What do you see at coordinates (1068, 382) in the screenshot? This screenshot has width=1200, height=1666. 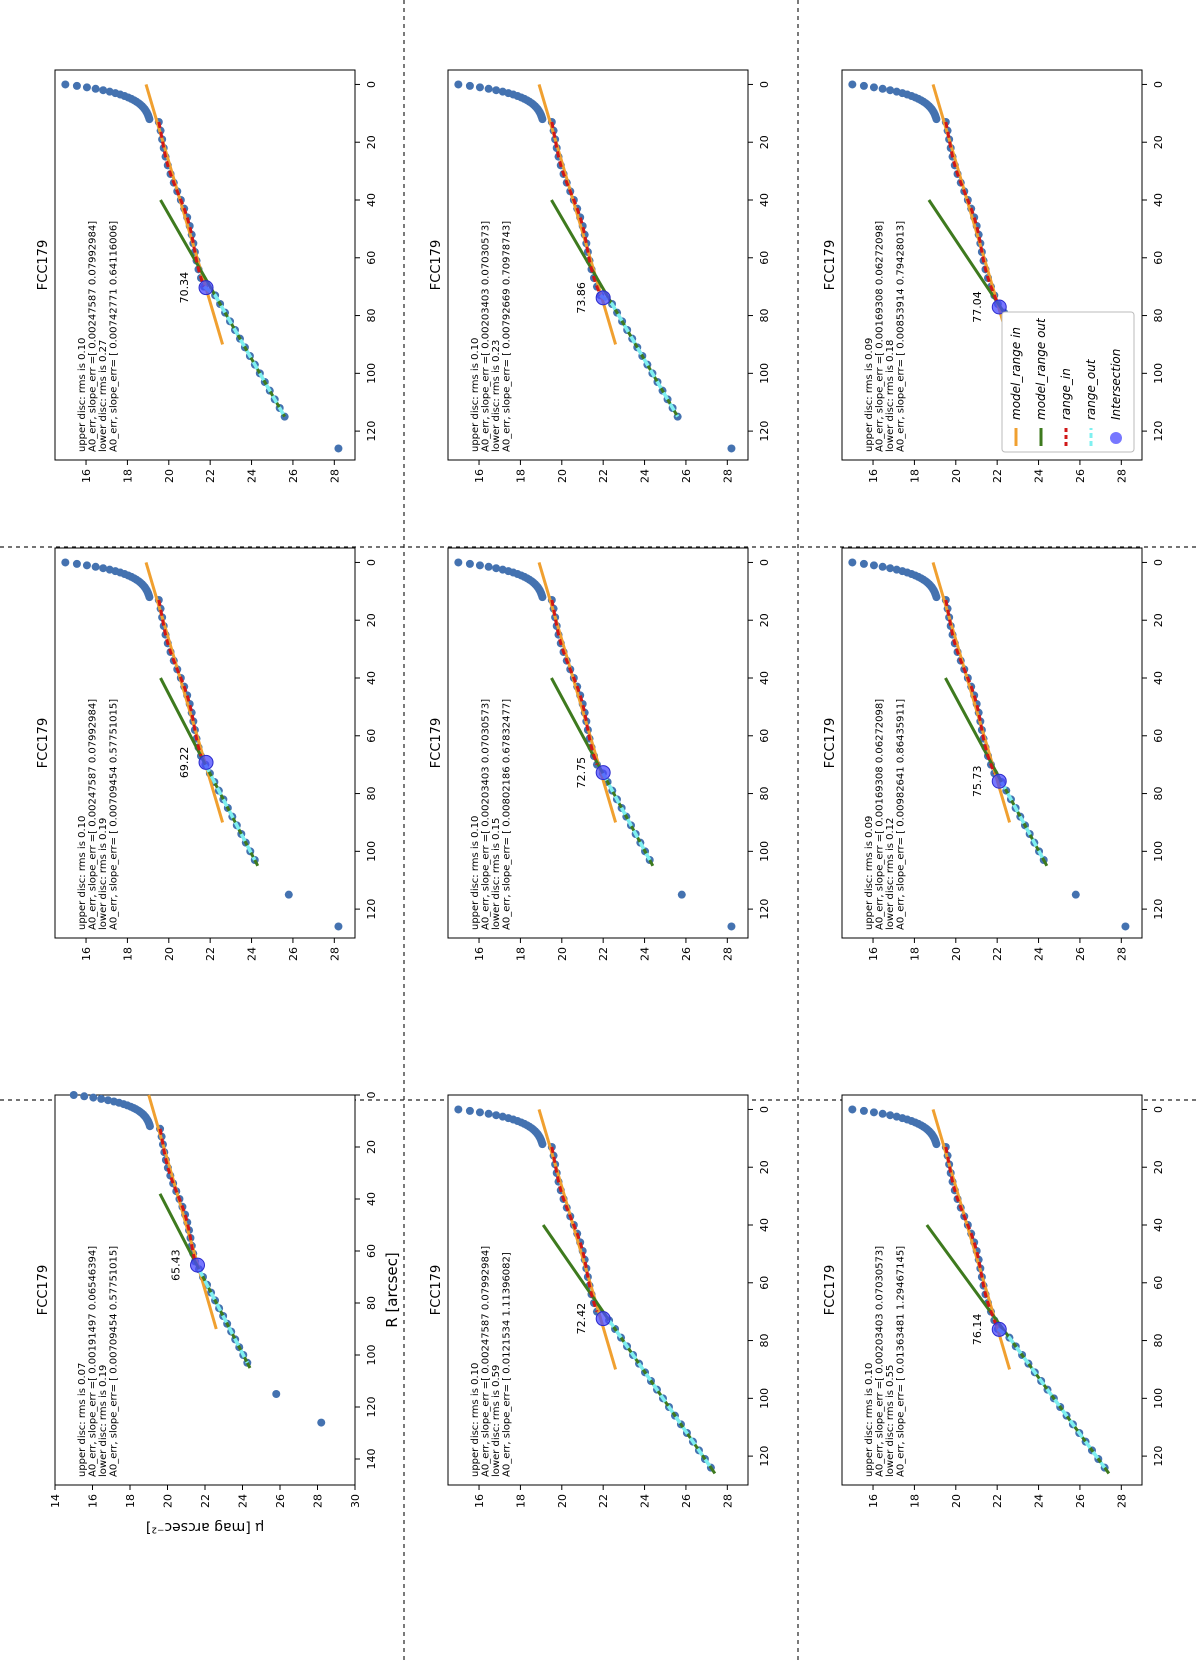 I see `legend-box` at bounding box center [1068, 382].